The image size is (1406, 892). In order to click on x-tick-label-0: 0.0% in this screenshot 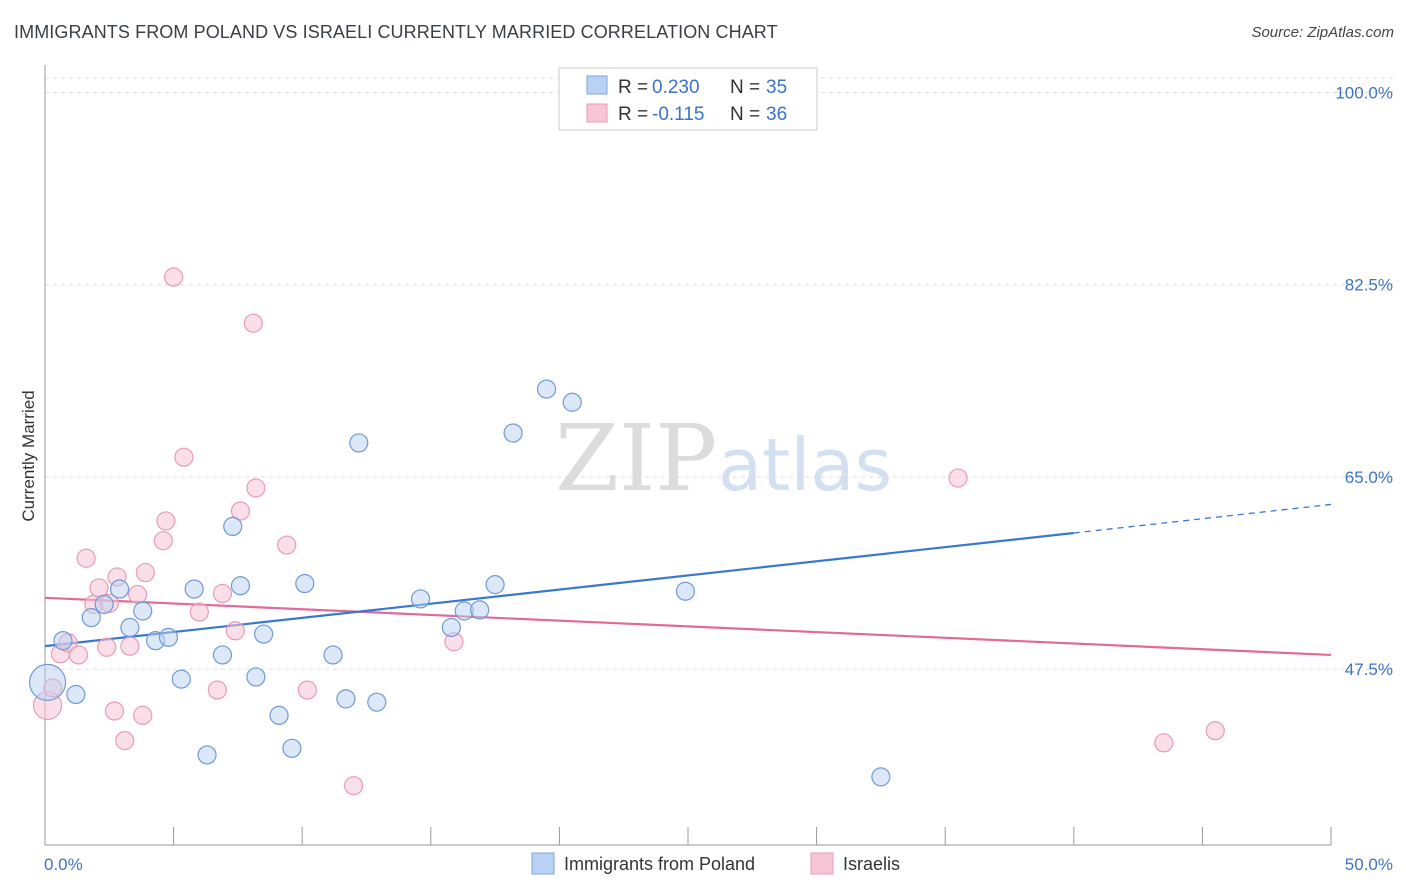, I will do `click(63, 864)`.